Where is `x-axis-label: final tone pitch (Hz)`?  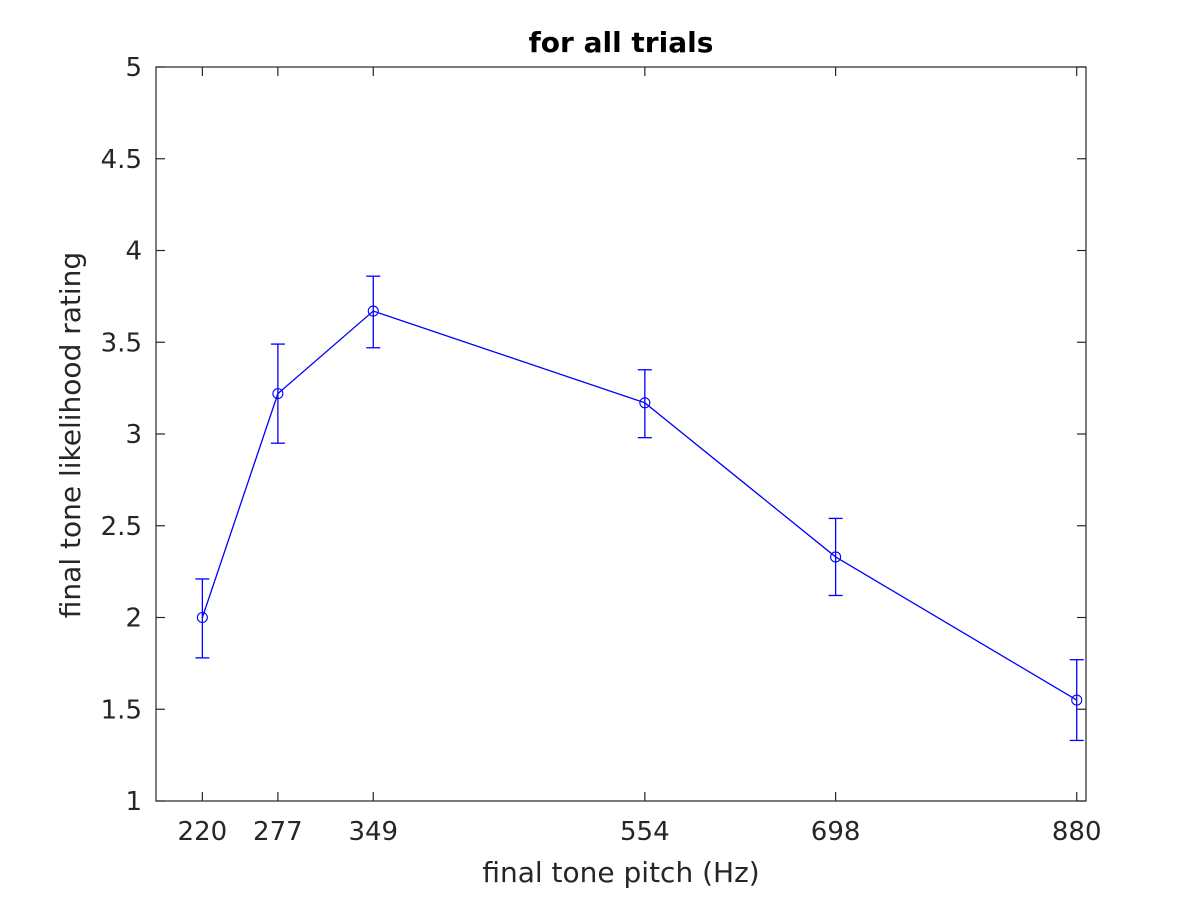
x-axis-label: final tone pitch (Hz) is located at coordinates (620, 872).